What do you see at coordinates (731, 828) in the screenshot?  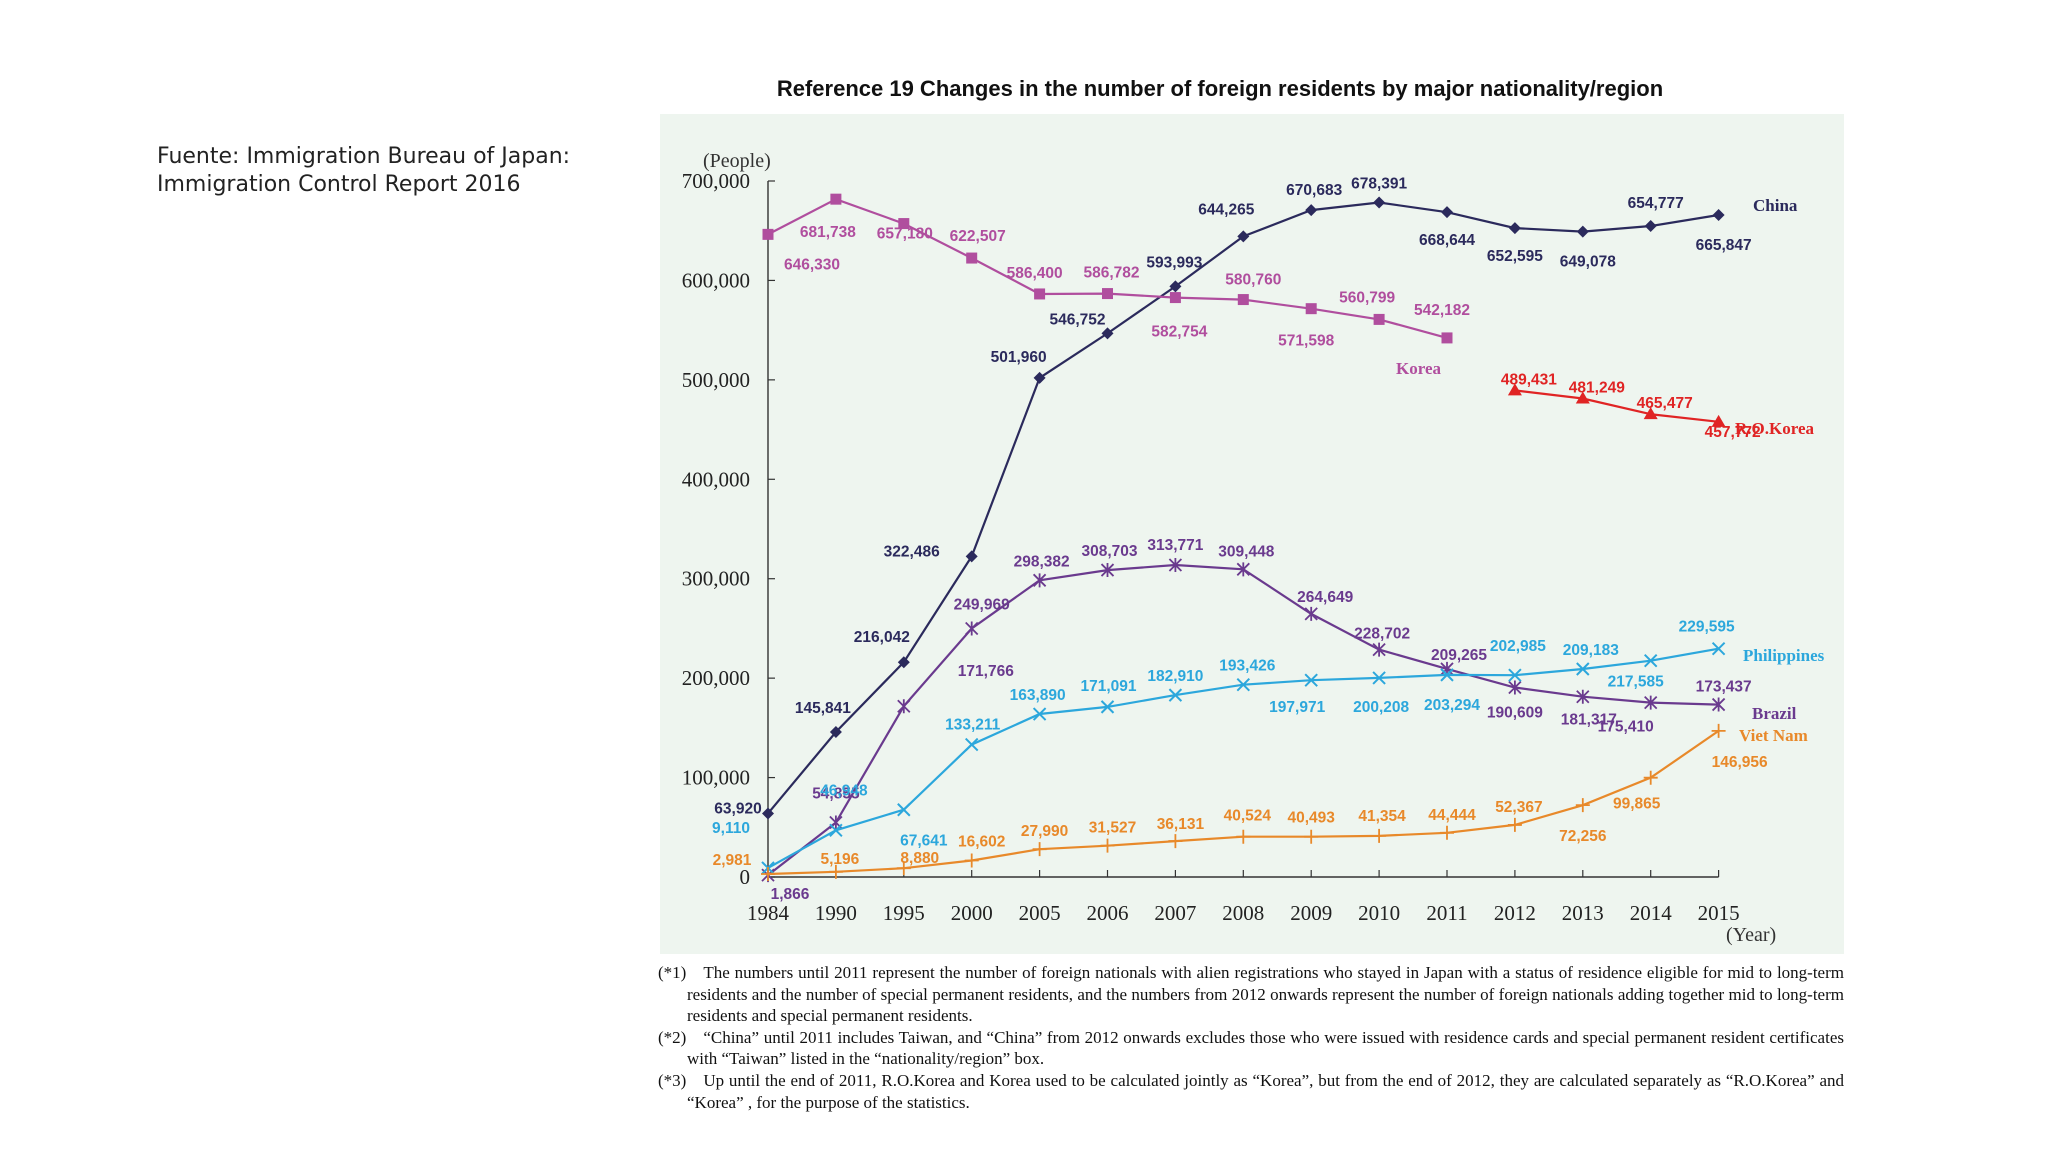 I see `data-label-philippines: 9,110` at bounding box center [731, 828].